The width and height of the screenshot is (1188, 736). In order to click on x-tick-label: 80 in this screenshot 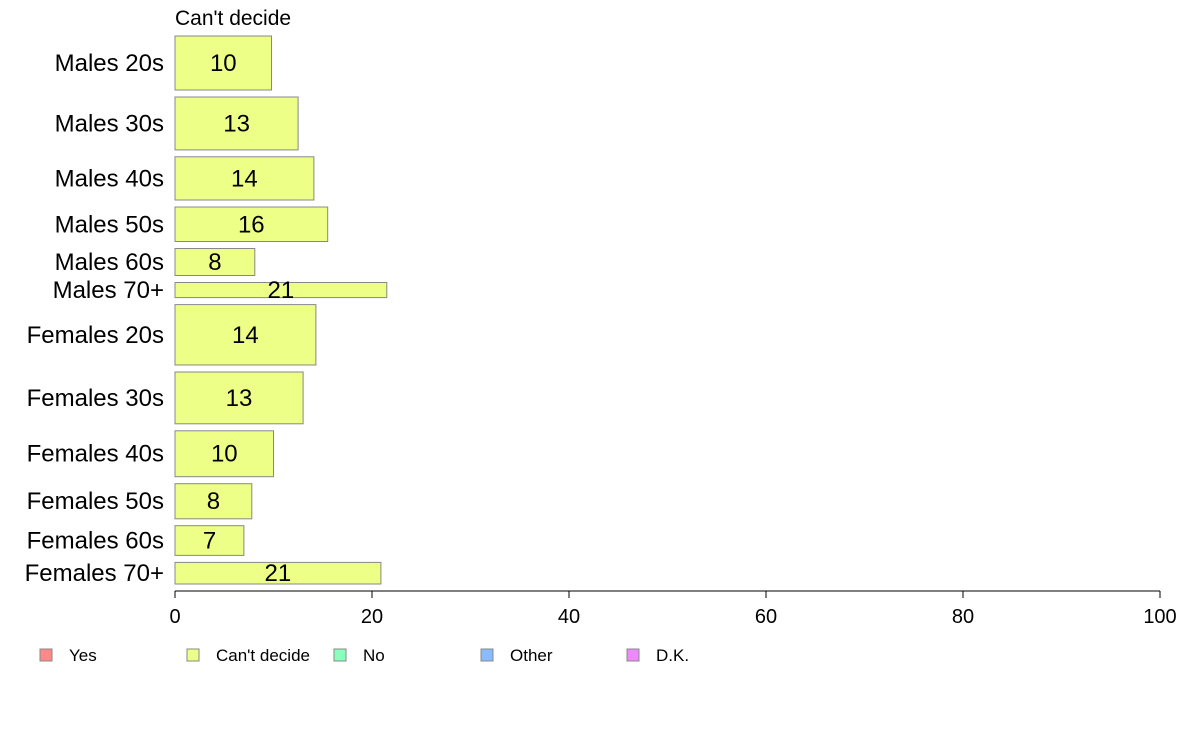, I will do `click(963, 617)`.